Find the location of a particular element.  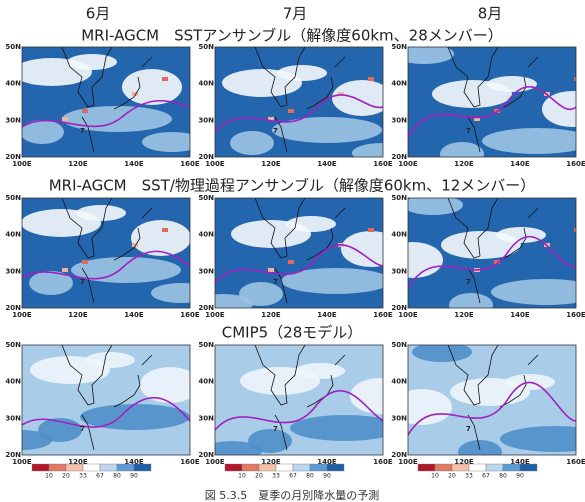

colorbar-label: 67 is located at coordinates (486, 476).